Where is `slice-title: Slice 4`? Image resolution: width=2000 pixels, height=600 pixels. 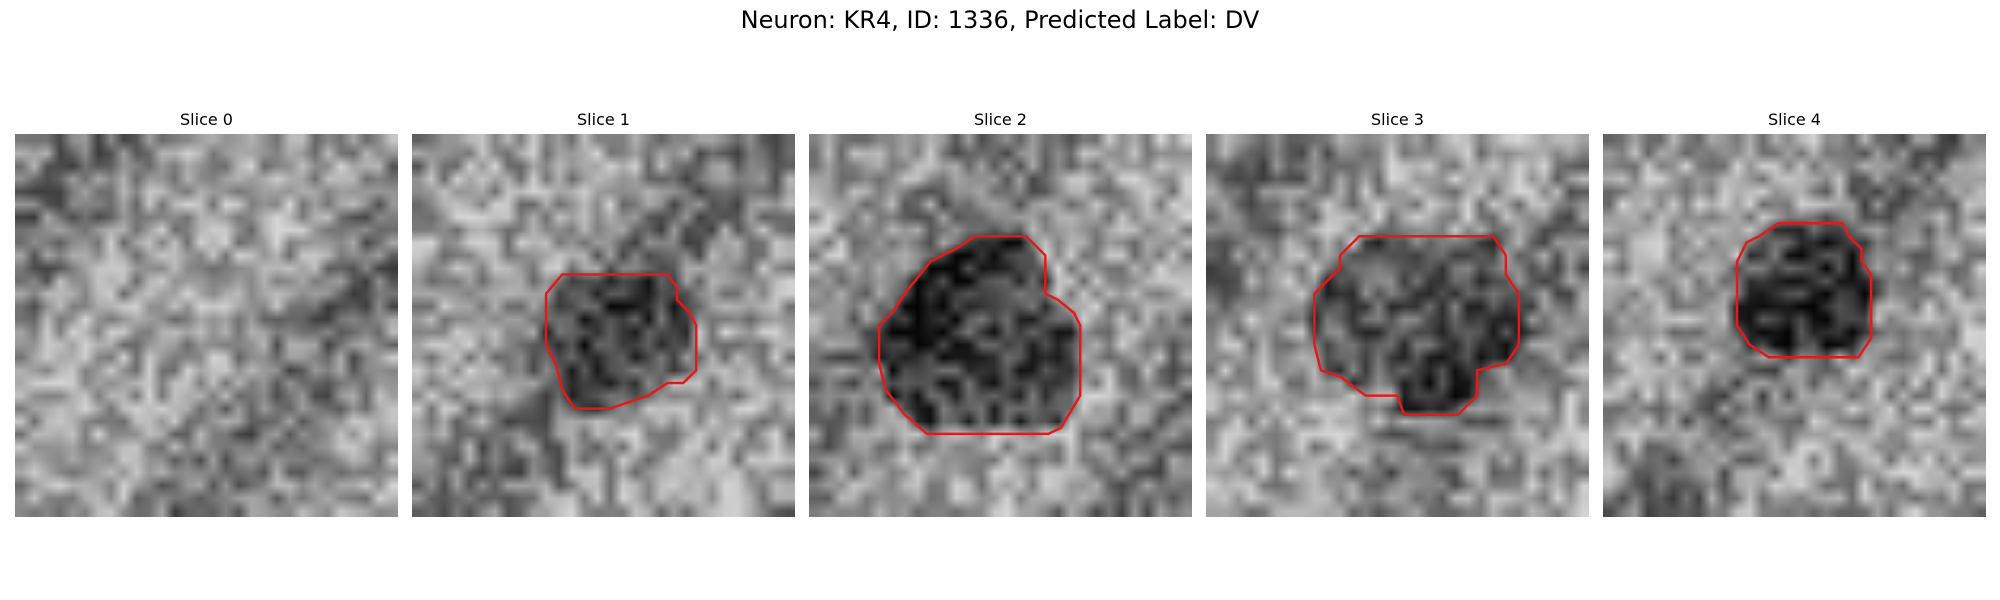 slice-title: Slice 4 is located at coordinates (1794, 119).